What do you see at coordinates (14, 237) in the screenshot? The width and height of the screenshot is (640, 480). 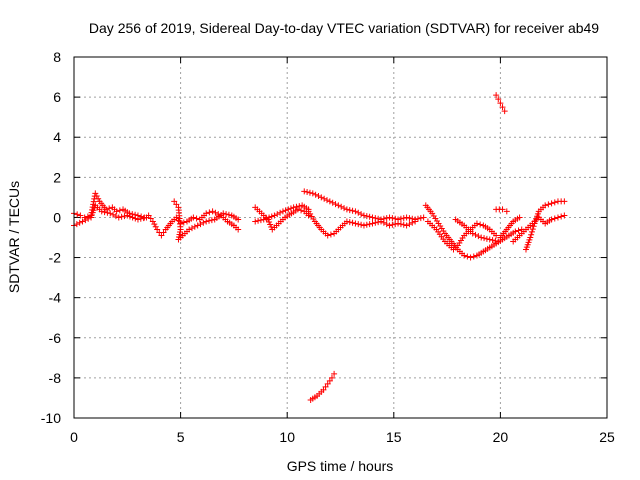 I see `y-axis-label: SDTVAR / TECUs` at bounding box center [14, 237].